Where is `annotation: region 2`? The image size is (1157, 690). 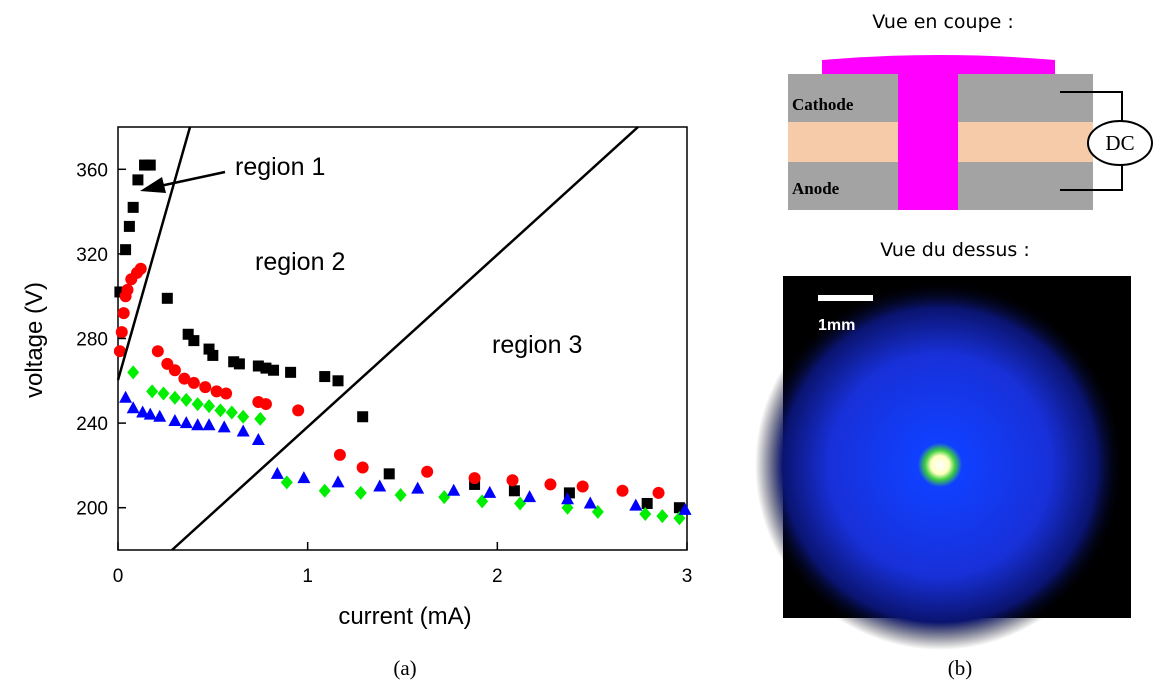
annotation: region 2 is located at coordinates (300, 262).